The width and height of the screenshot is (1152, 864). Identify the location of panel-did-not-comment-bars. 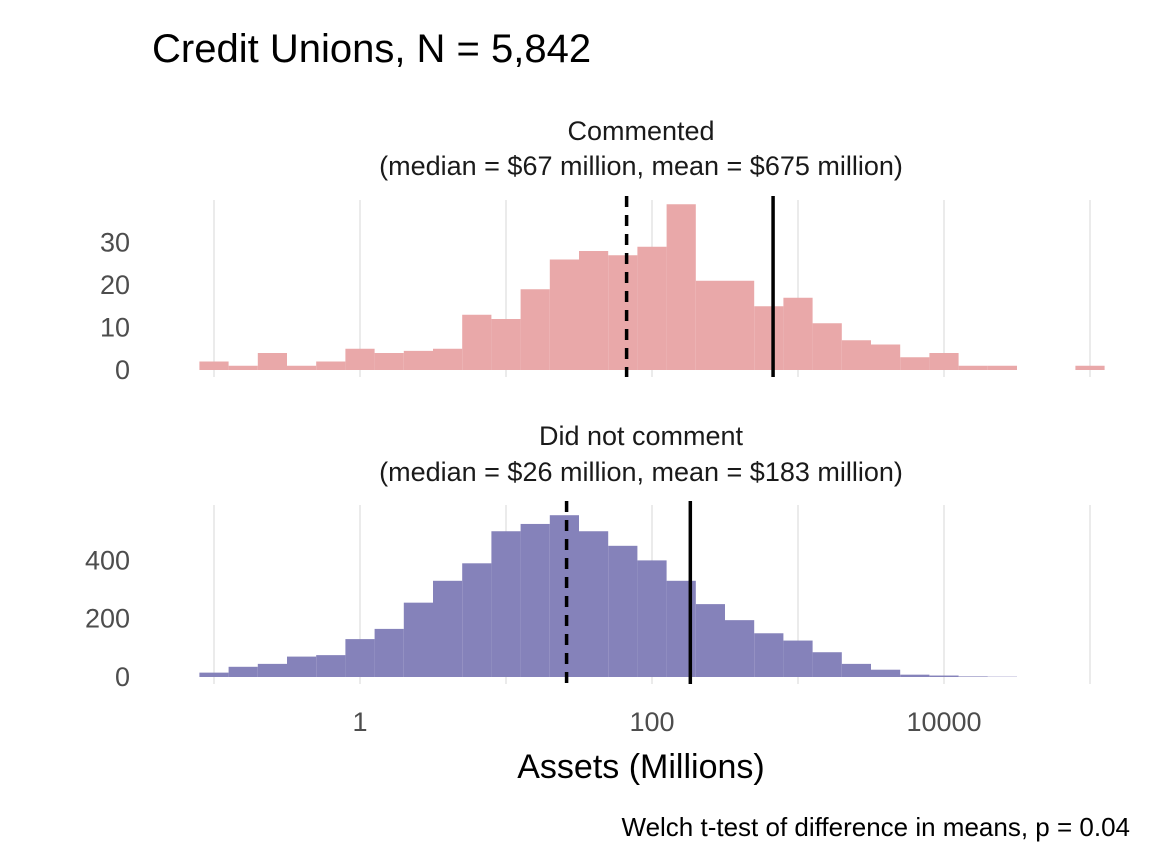
(608, 596).